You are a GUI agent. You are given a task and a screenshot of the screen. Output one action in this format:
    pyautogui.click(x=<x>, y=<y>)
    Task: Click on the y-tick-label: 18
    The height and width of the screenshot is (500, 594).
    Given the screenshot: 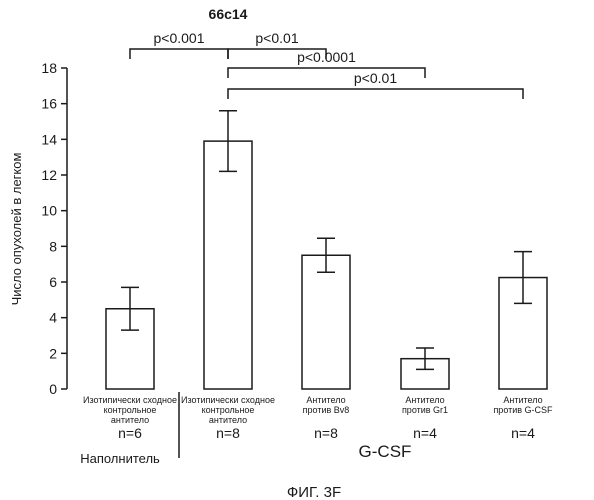 What is the action you would take?
    pyautogui.click(x=49, y=68)
    